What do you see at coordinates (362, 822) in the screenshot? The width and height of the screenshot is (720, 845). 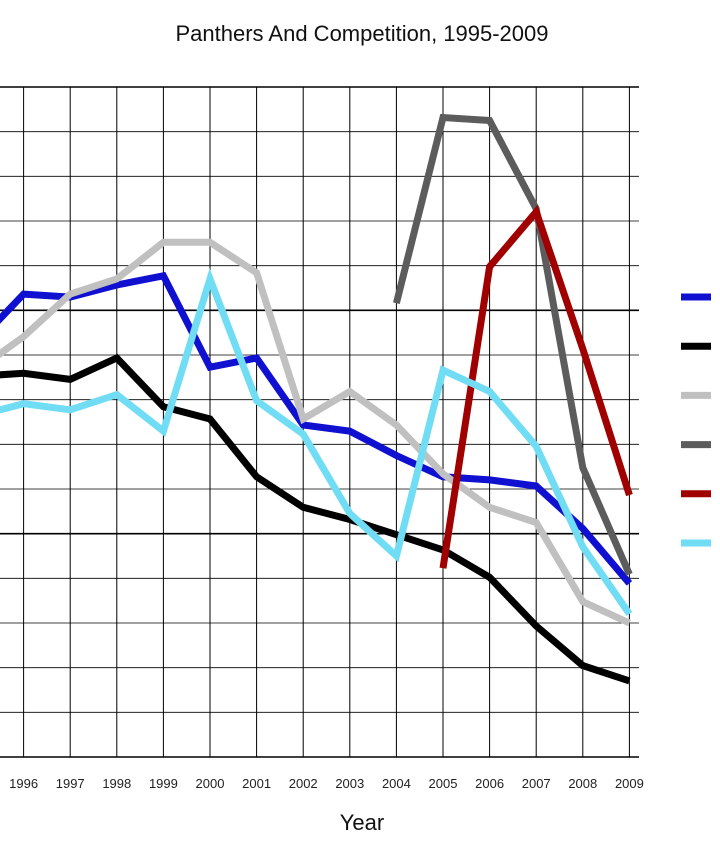 I see `x-axis-title: Year` at bounding box center [362, 822].